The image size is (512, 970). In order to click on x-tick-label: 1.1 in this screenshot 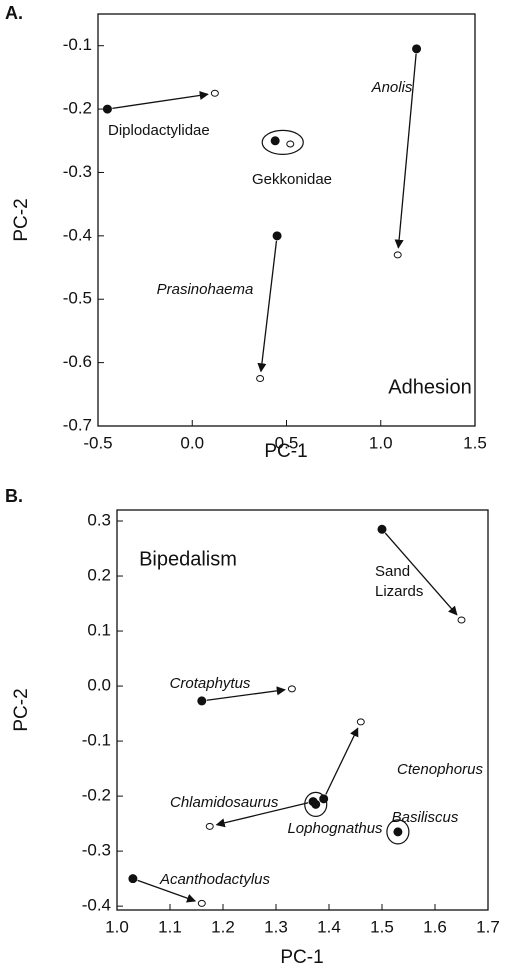, I will do `click(170, 926)`.